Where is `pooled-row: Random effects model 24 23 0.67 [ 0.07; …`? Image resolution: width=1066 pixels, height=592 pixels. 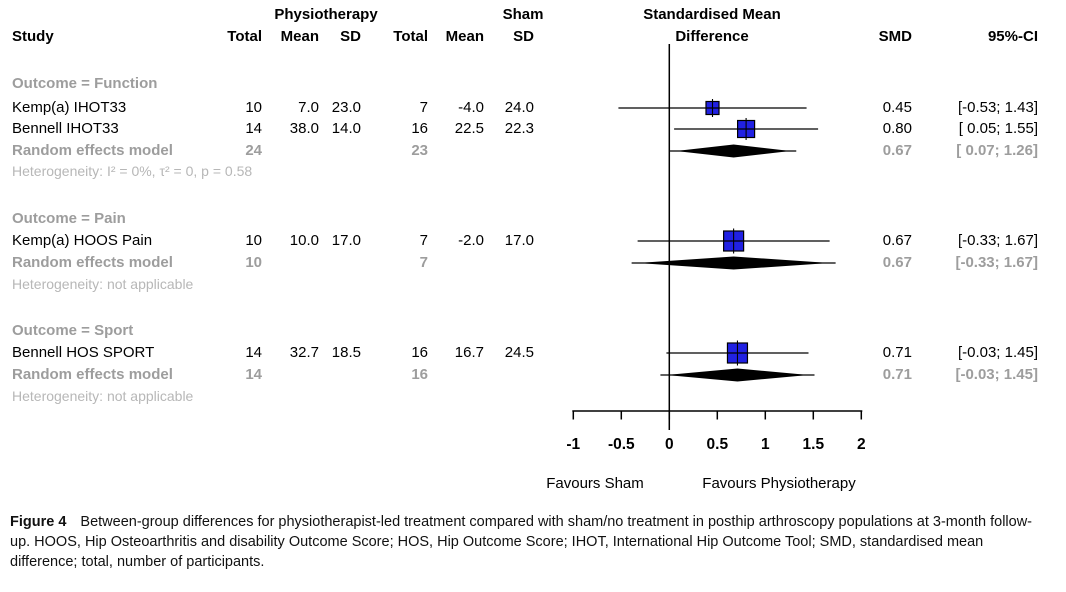
pooled-row: Random effects model 24 23 0.67 [ 0.07; … is located at coordinates (533, 151).